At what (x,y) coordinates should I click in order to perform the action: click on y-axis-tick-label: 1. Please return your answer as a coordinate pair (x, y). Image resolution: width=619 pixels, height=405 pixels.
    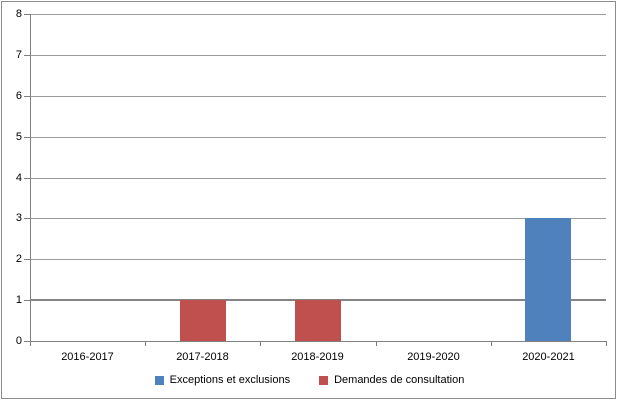
    Looking at the image, I should click on (18, 300).